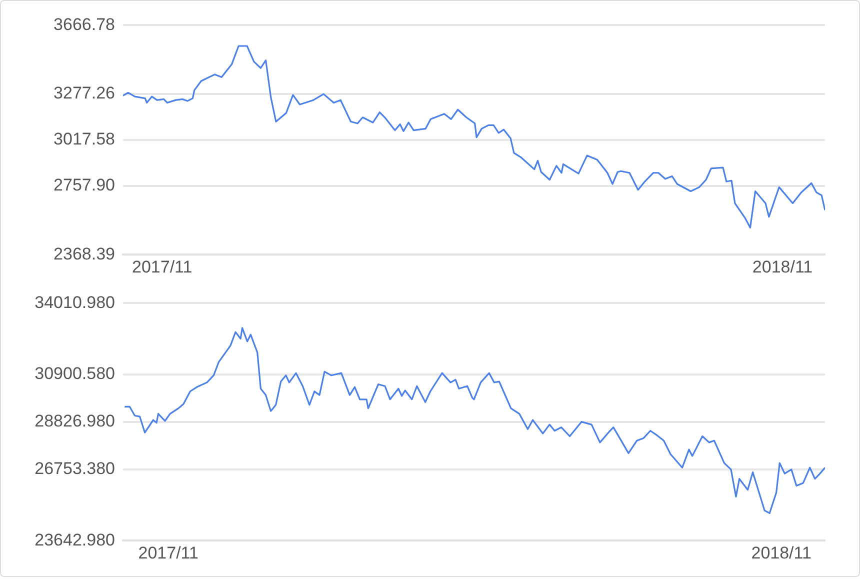 The height and width of the screenshot is (579, 862). I want to click on y-tick-label: 2757.90, so click(84, 184).